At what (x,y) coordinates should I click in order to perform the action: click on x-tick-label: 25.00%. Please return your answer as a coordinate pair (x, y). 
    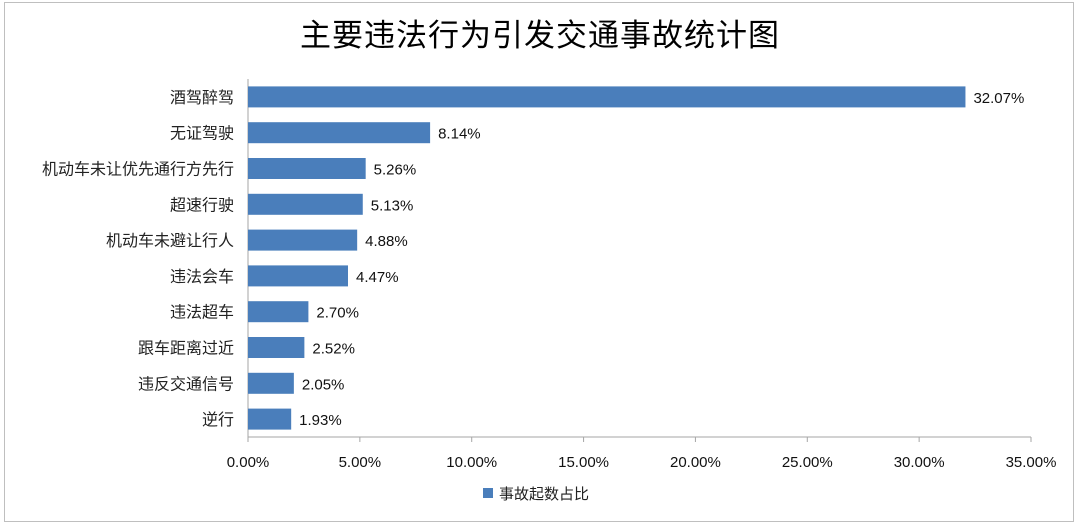
    Looking at the image, I should click on (807, 462).